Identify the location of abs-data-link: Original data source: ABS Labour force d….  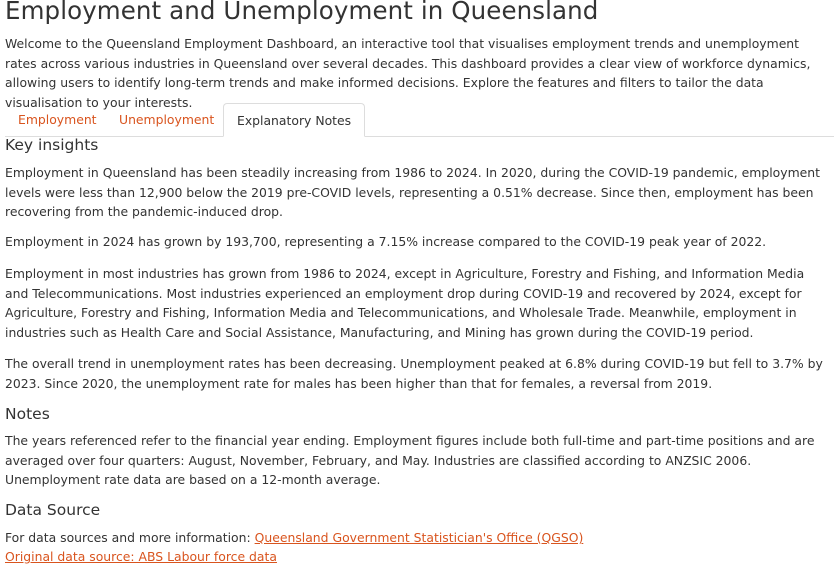
(141, 556).